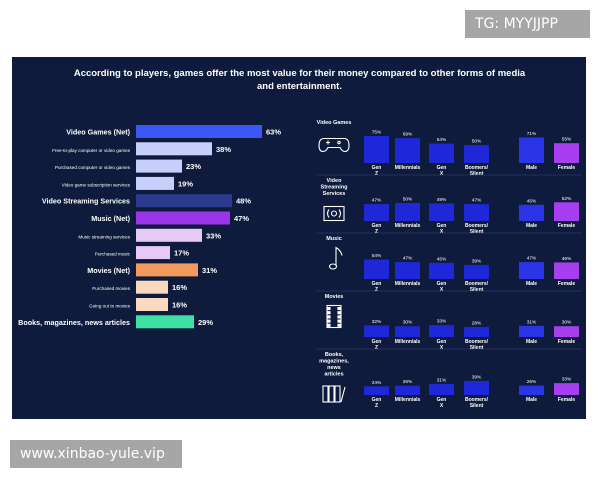 The width and height of the screenshot is (600, 480). What do you see at coordinates (205, 322) in the screenshot?
I see `value-label: 29%` at bounding box center [205, 322].